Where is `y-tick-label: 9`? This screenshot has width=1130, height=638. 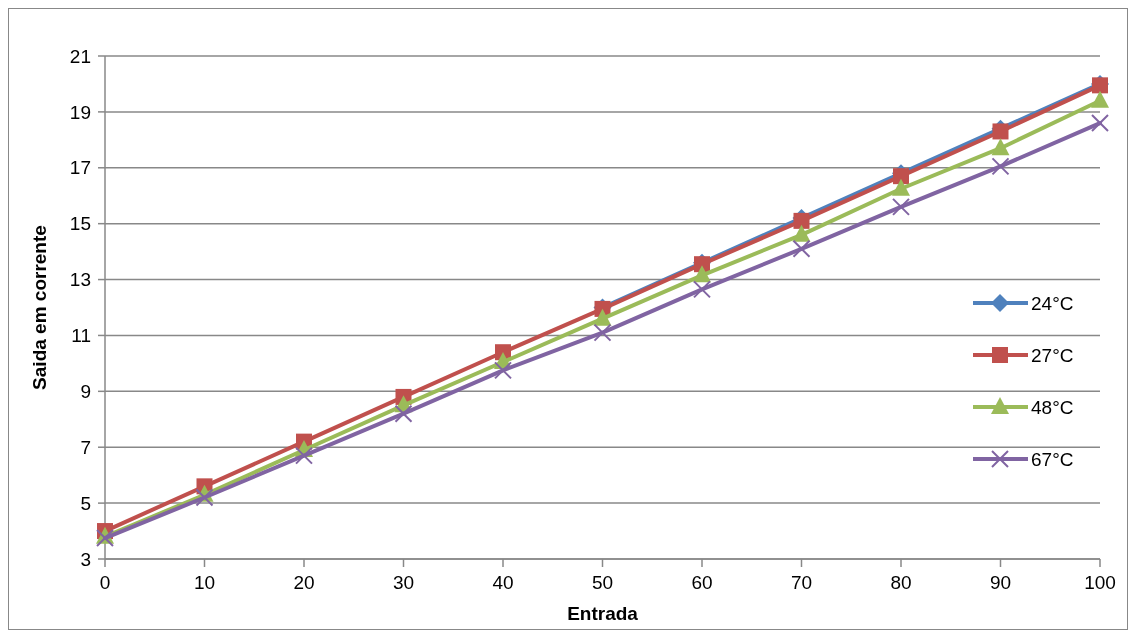
y-tick-label: 9 is located at coordinates (85, 391).